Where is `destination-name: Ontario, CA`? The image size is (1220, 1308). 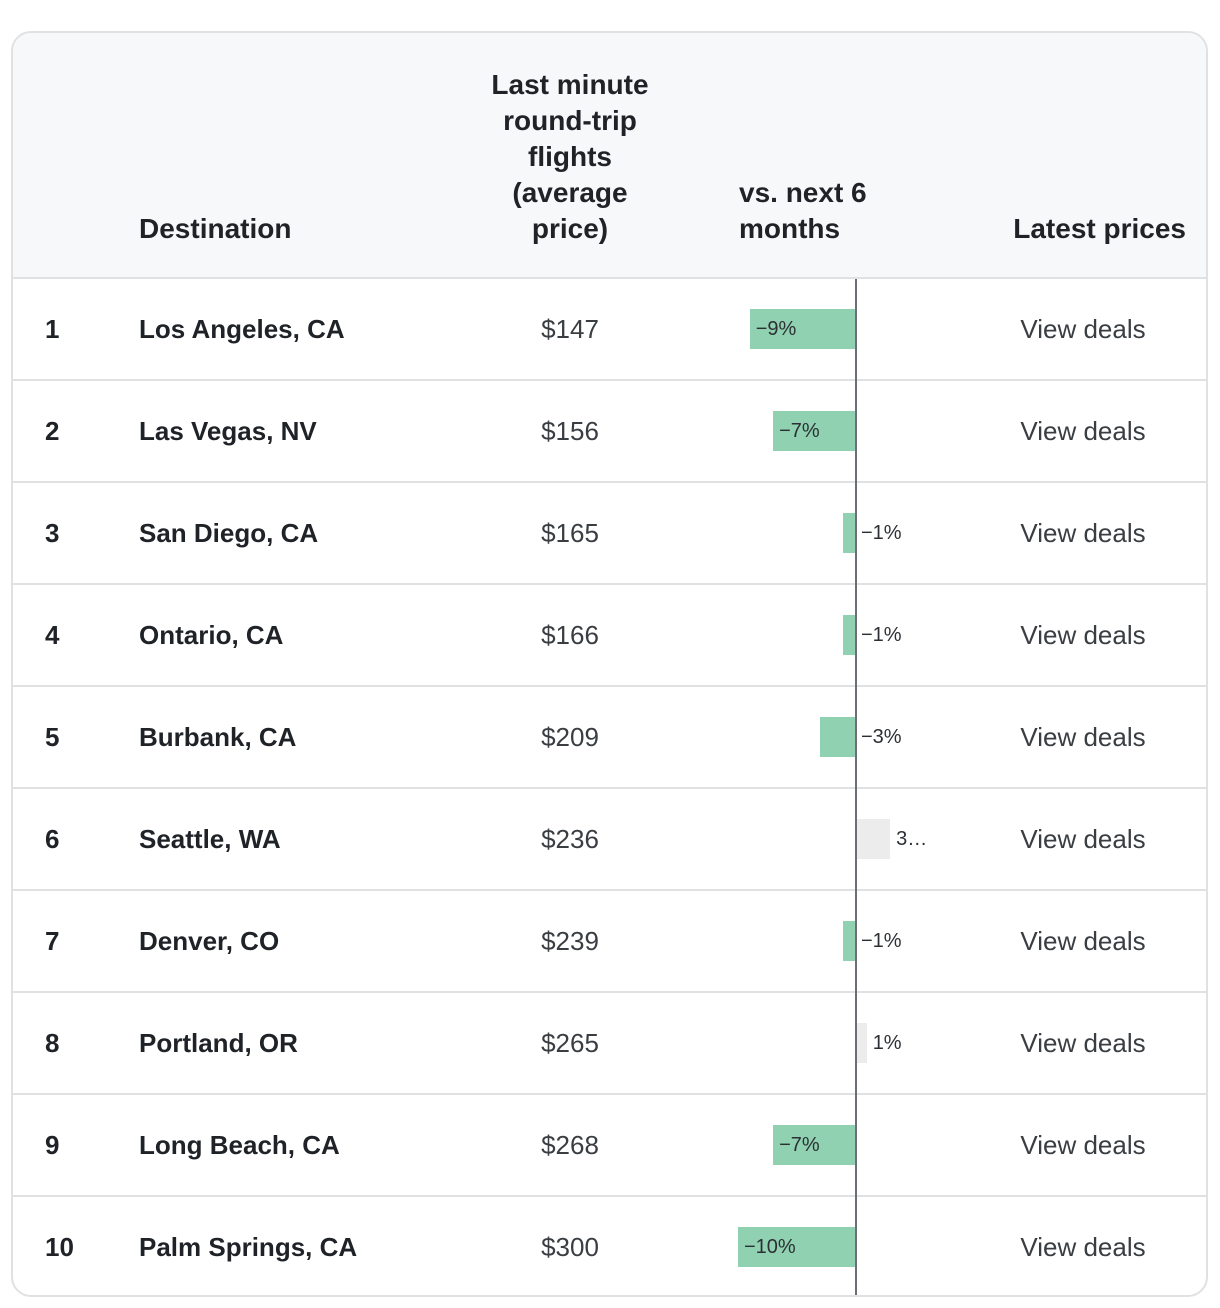
destination-name: Ontario, CA is located at coordinates (211, 635).